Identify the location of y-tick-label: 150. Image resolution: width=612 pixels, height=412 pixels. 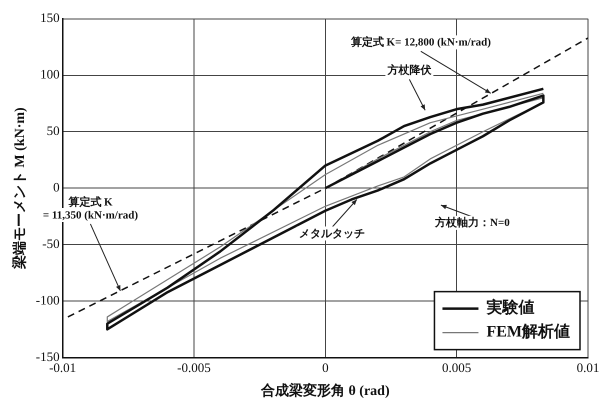
(50, 18).